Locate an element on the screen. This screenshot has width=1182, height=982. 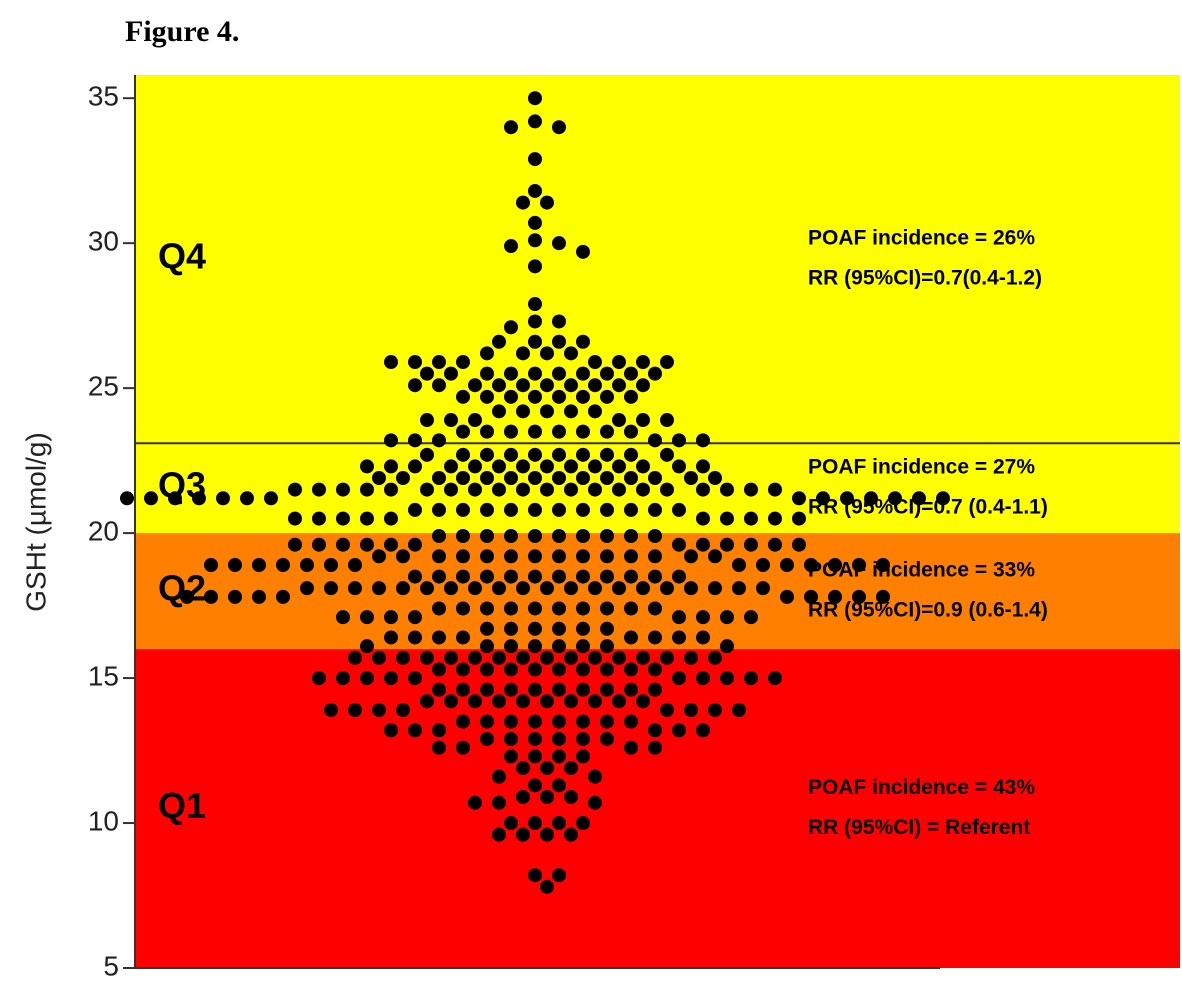
band-annotation: POAF incidence = 33% is located at coordinates (921, 570).